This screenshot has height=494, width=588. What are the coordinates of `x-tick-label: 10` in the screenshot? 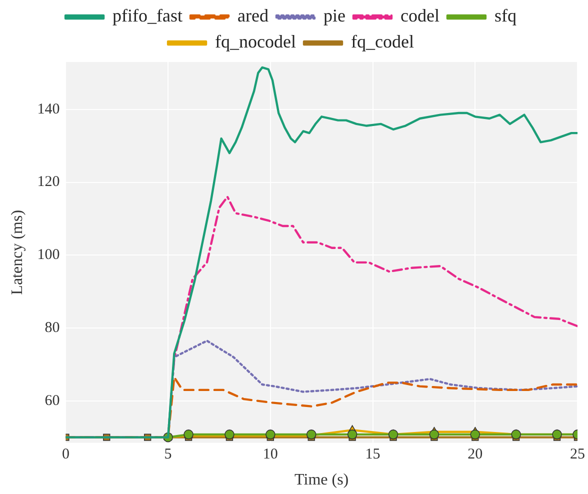 It's located at (270, 454).